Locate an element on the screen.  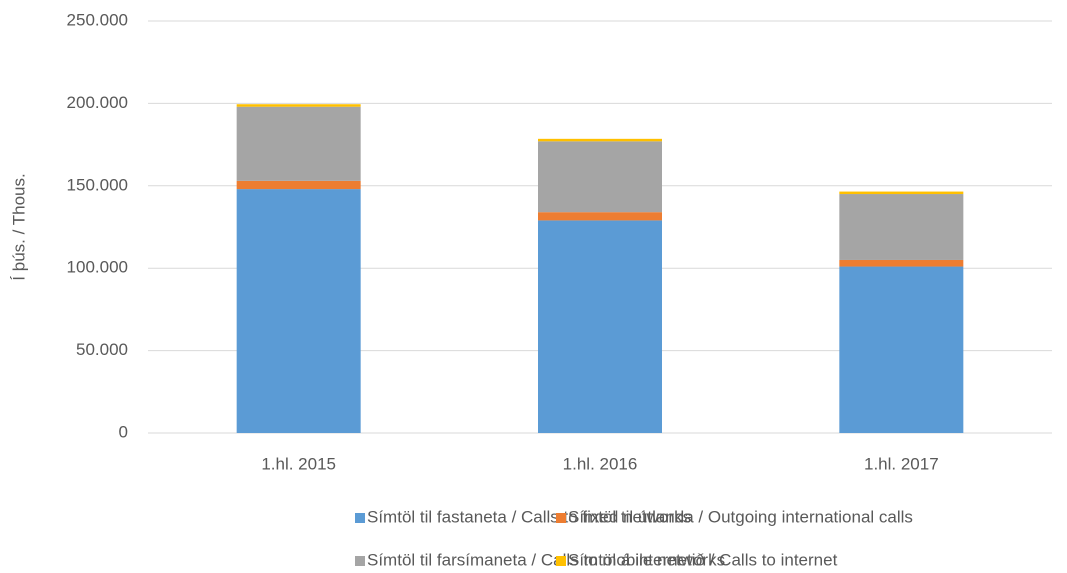
y-tick-label: 200.000 is located at coordinates (97, 102).